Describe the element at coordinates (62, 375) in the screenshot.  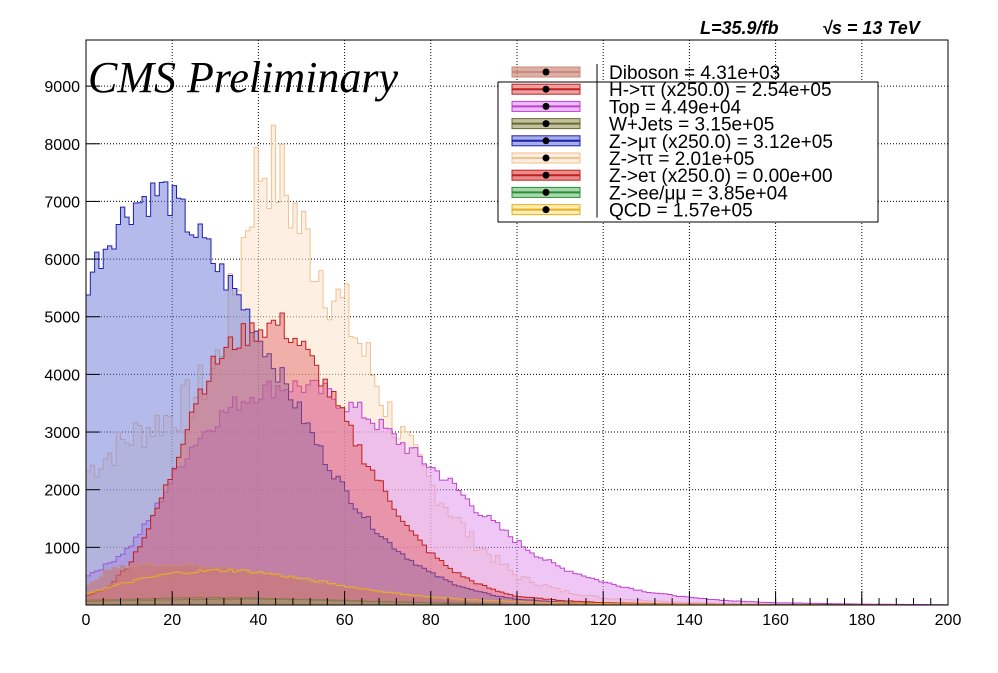
I see `y-tick-label: 4000` at that location.